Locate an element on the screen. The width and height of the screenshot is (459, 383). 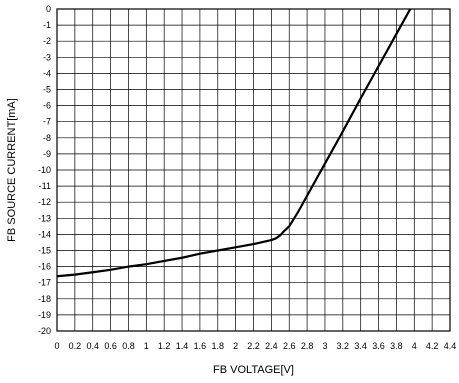
y-axis-title: FB SOURCE CURRENT[mA] is located at coordinates (12, 170).